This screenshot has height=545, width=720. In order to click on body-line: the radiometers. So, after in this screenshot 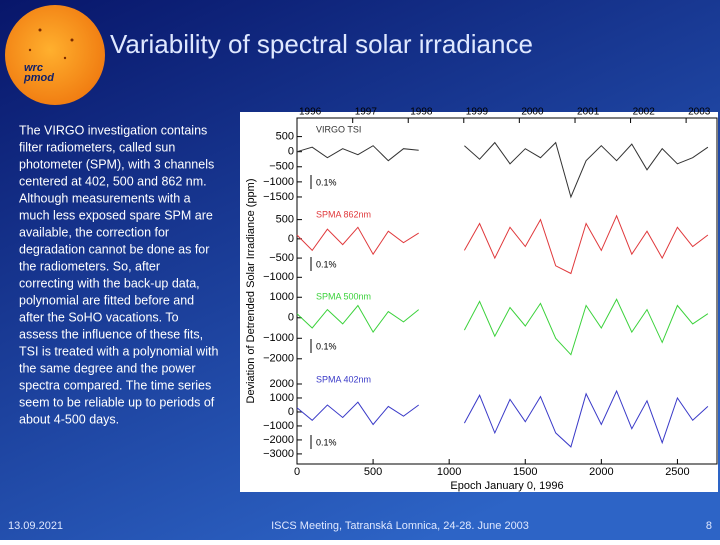, I will do `click(89, 266)`.